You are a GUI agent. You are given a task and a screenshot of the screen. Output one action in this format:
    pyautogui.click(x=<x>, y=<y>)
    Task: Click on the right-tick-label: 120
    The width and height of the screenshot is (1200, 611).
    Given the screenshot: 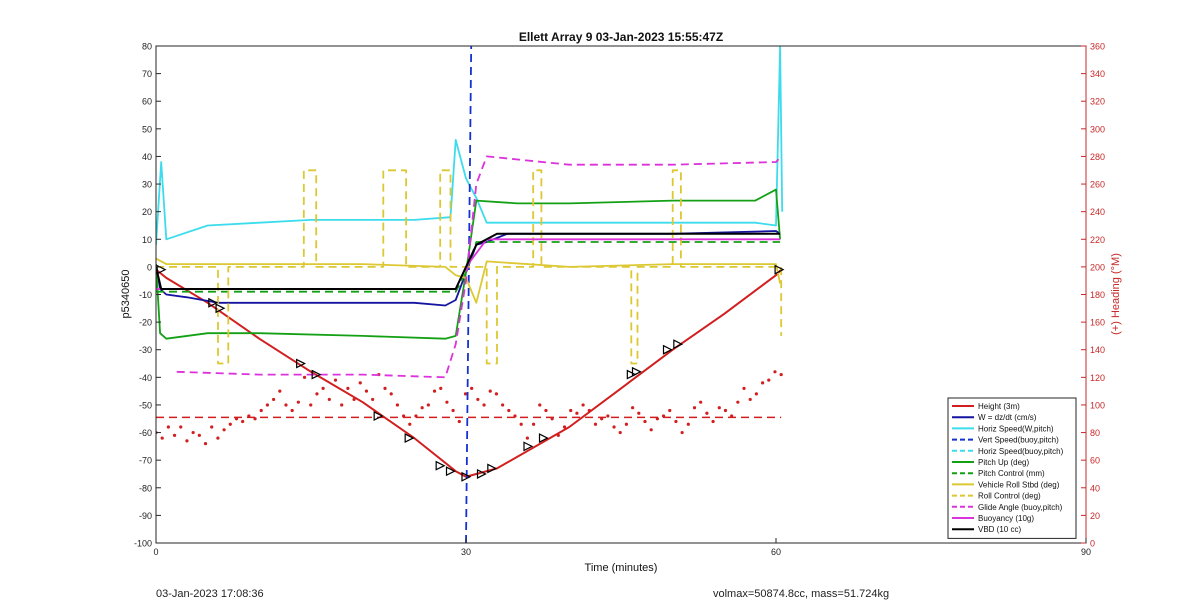 What is the action you would take?
    pyautogui.click(x=1097, y=378)
    